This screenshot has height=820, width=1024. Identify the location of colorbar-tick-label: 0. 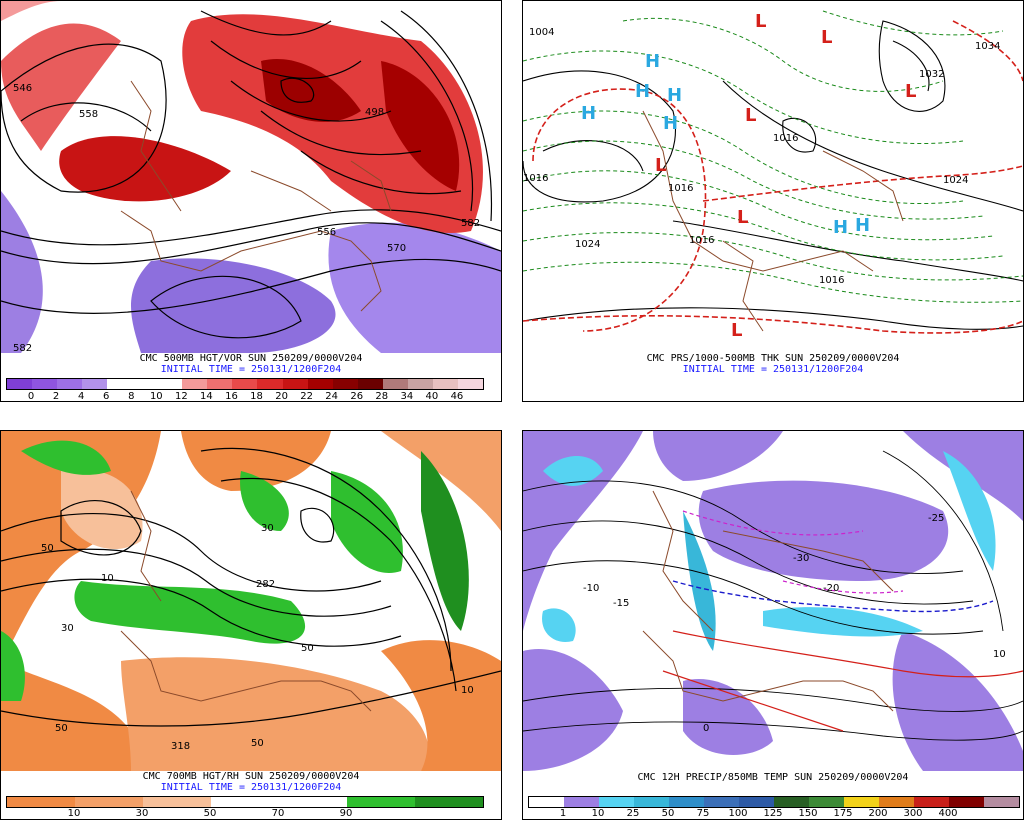
(31, 396).